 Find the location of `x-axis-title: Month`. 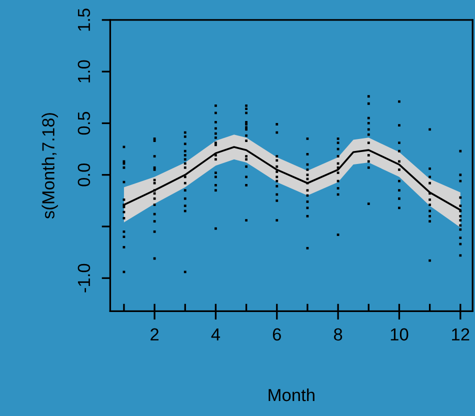

x-axis-title: Month is located at coordinates (291, 395).